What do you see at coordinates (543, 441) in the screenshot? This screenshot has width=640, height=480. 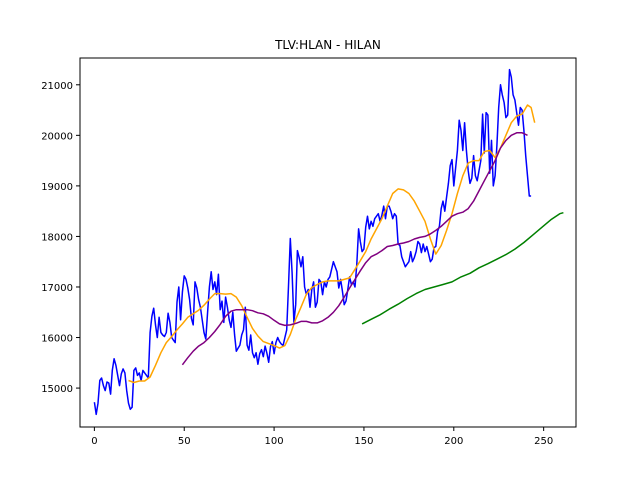 I see `x-tick-label: 250` at bounding box center [543, 441].